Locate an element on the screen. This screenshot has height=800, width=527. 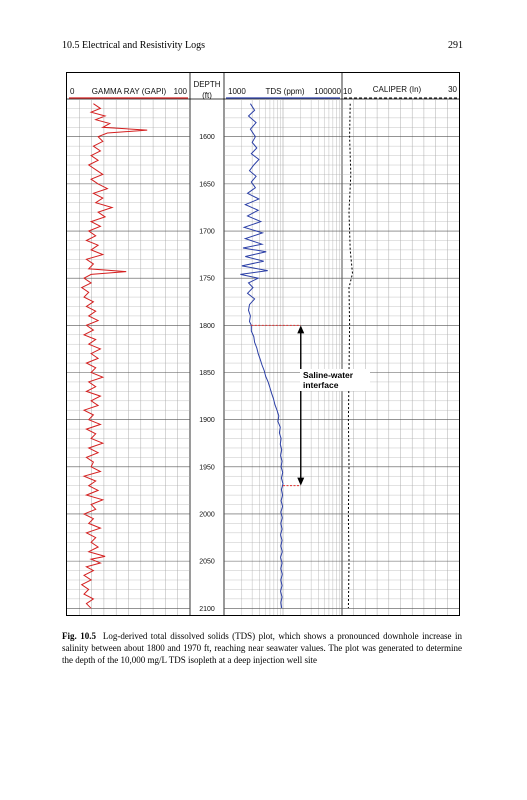
depth-tick-label: 1850 is located at coordinates (207, 373).